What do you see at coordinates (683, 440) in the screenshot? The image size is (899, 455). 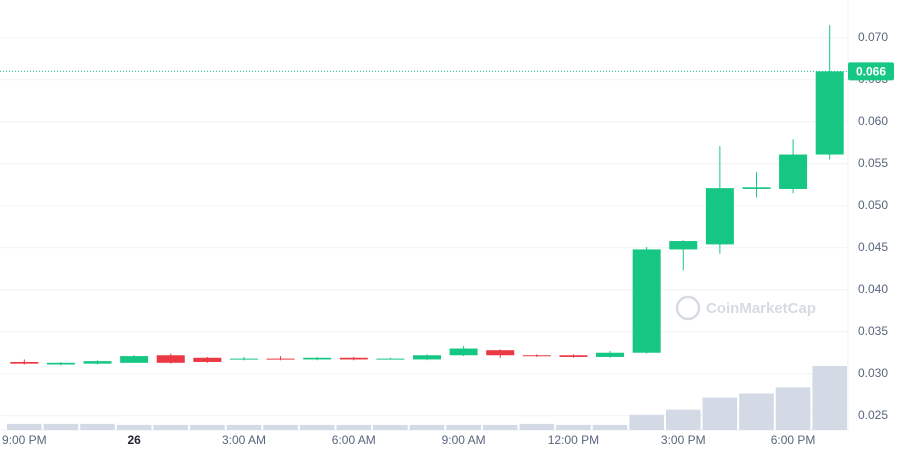 I see `x-tick-label: 3:00 PM` at bounding box center [683, 440].